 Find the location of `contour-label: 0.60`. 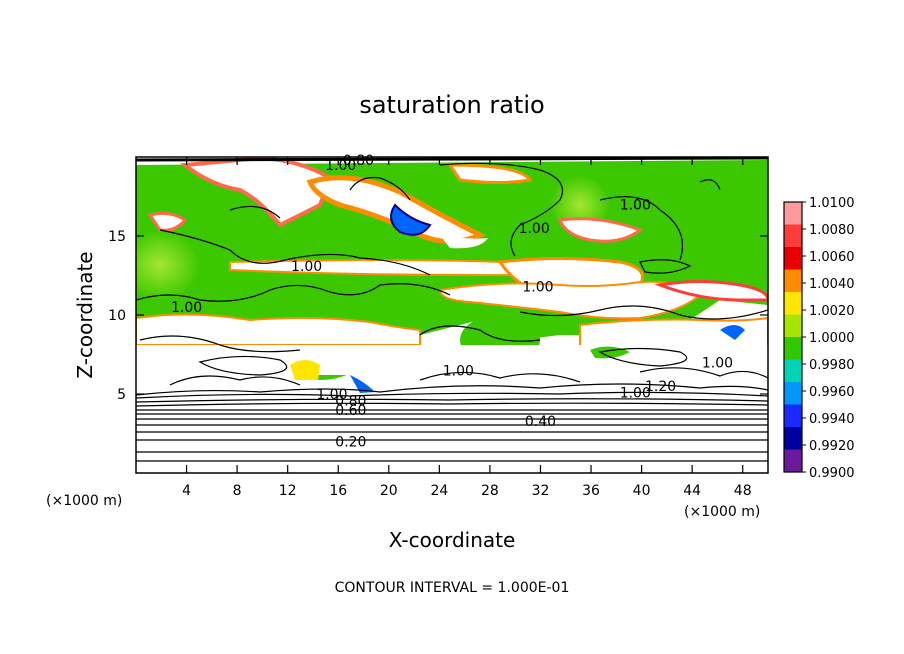

contour-label: 0.60 is located at coordinates (350, 411).